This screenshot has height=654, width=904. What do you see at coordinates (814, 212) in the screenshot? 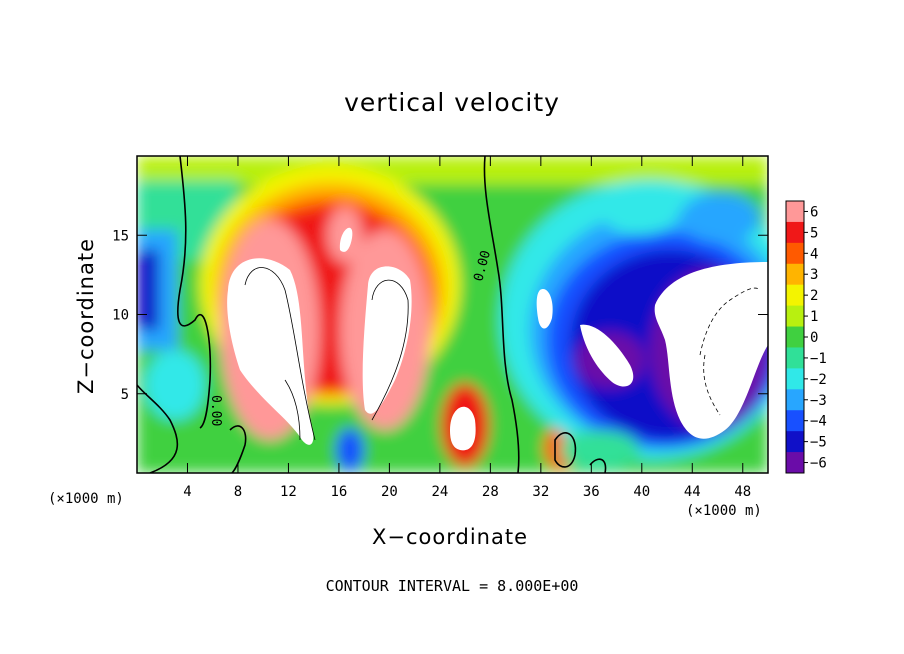
I see `colorbar-tick-label: 6` at bounding box center [814, 212].